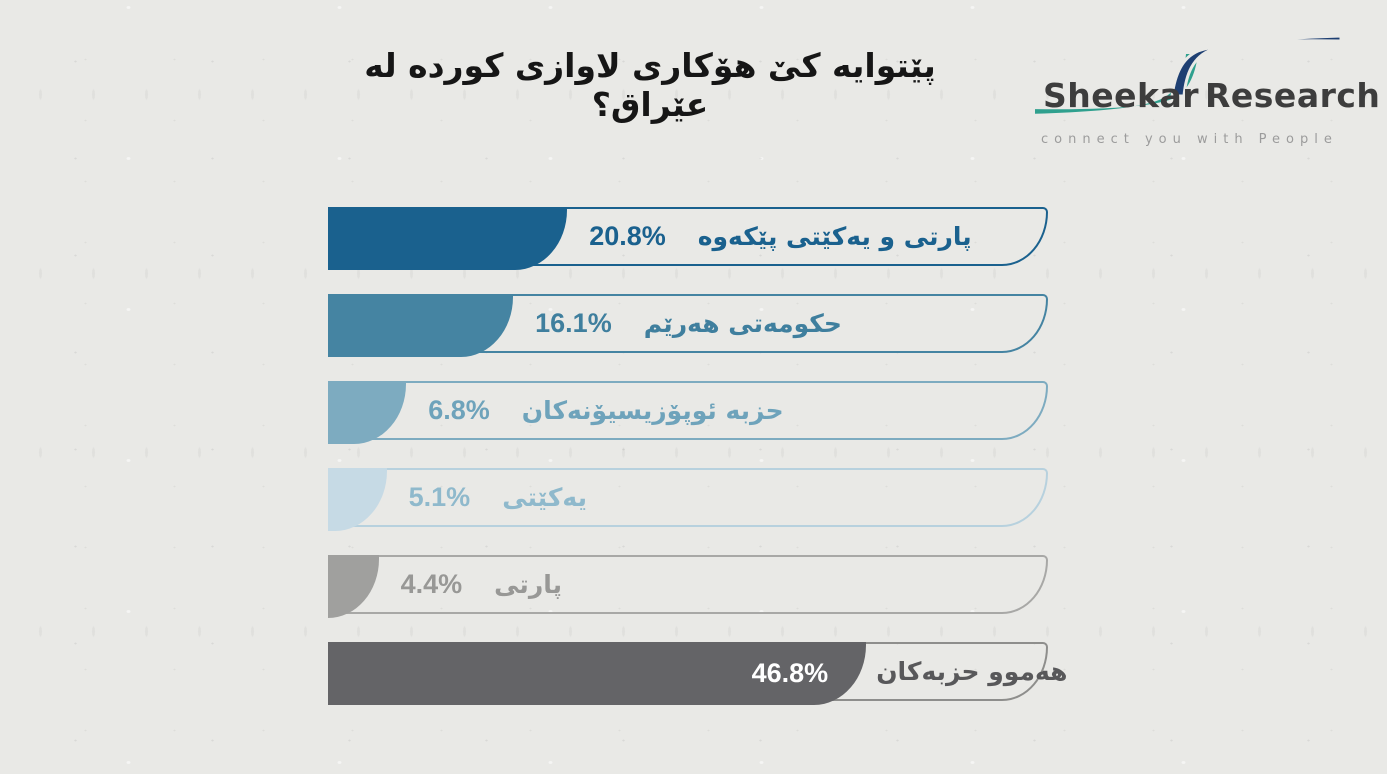 Image resolution: width=1387 pixels, height=774 pixels. I want to click on bar-row: 16.1% حکومەتی هەرێم, so click(688, 325).